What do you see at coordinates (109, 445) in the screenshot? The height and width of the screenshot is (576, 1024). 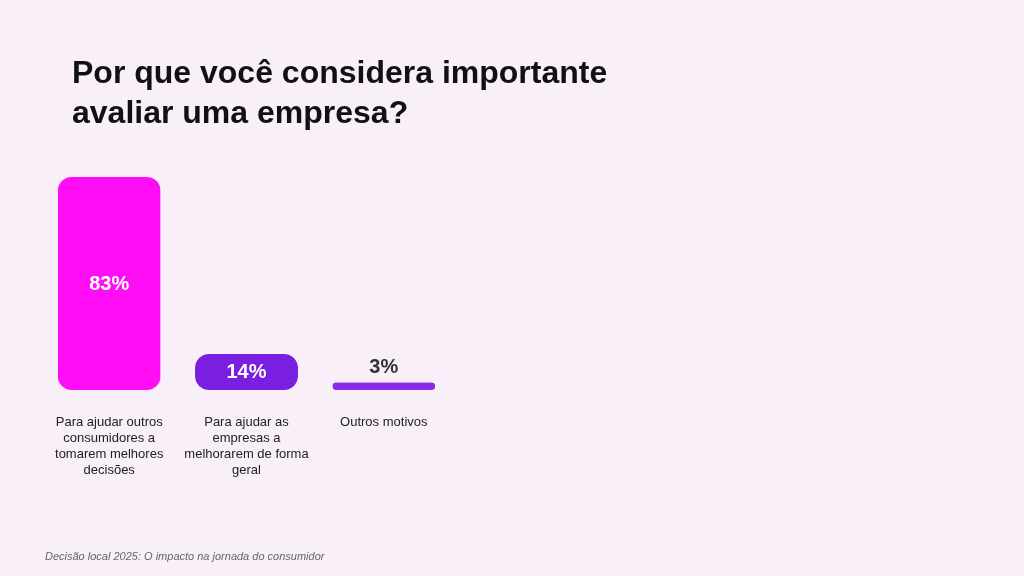 I see `x-tick-label: Para ajudar outros consumidores a tomarem melhores decisões` at bounding box center [109, 445].